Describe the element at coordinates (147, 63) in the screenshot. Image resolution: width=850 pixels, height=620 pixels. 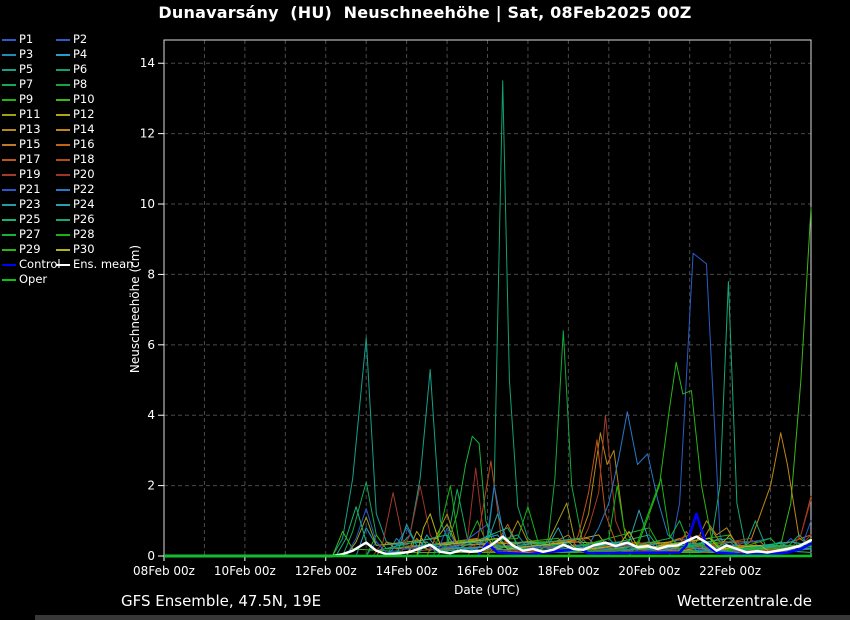
I see `y-tick-label: 14` at that location.